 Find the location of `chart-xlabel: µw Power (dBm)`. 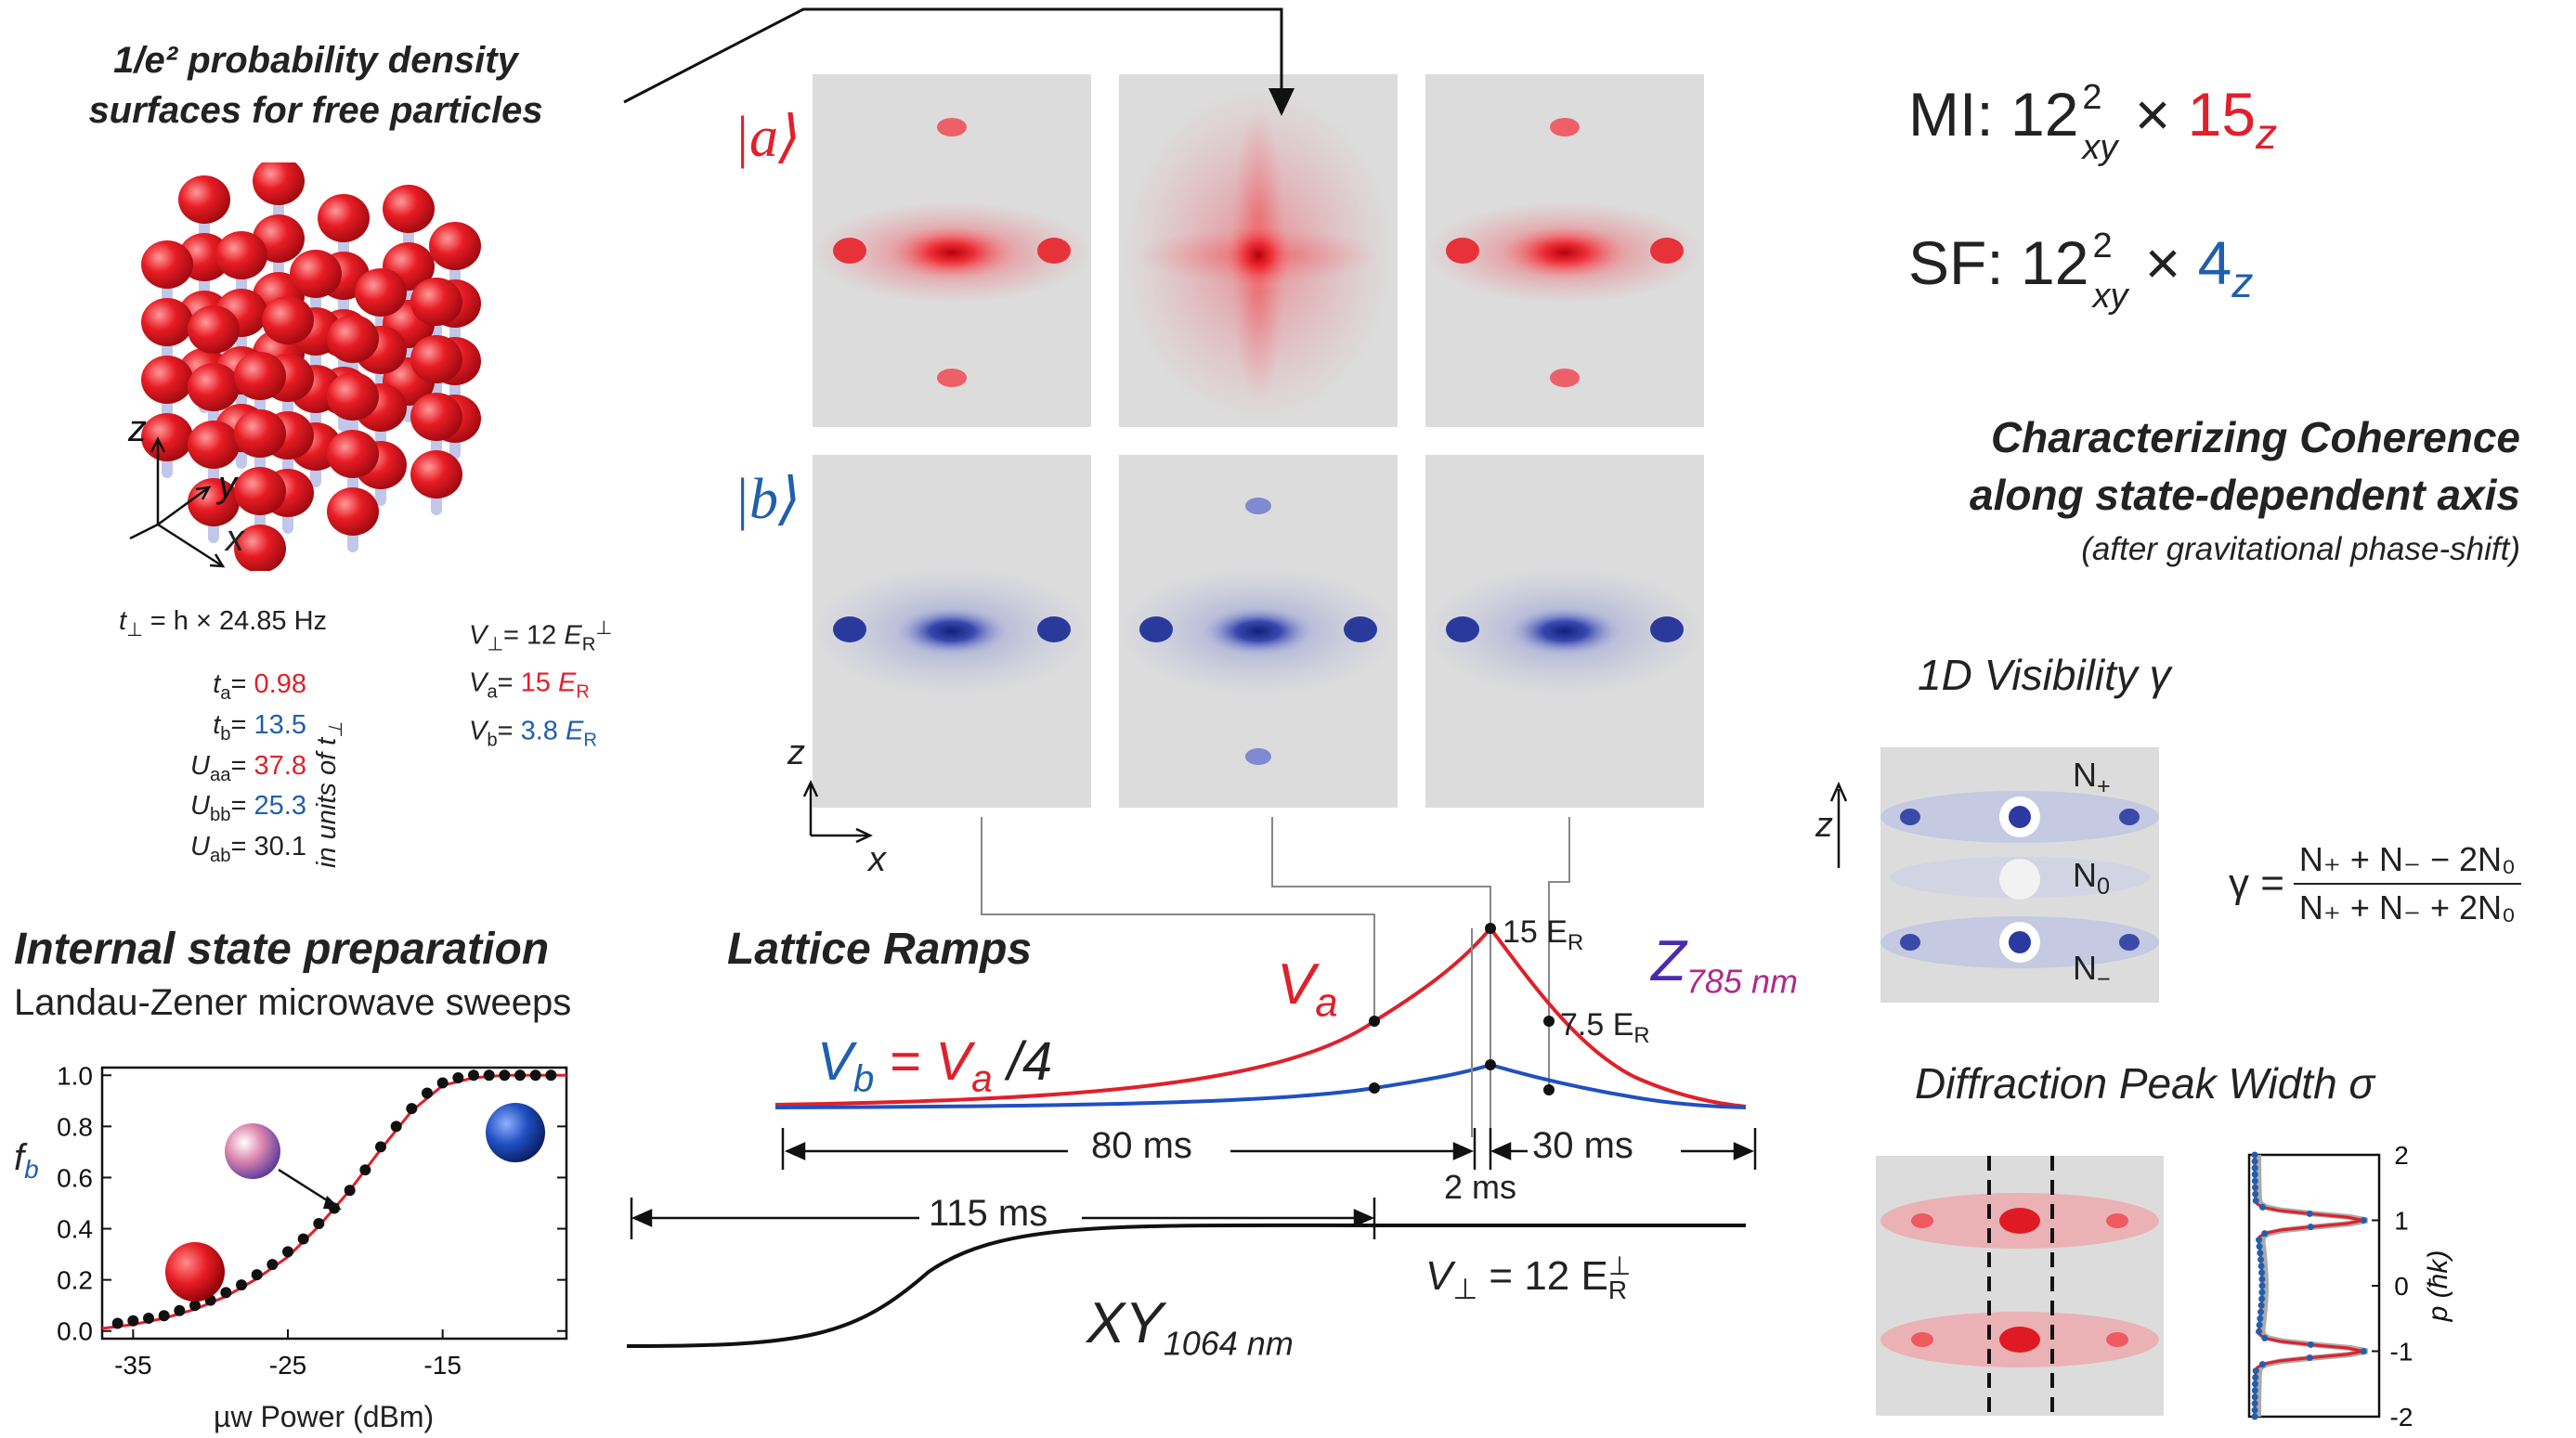

chart-xlabel: µw Power (dBm) is located at coordinates (324, 1416).